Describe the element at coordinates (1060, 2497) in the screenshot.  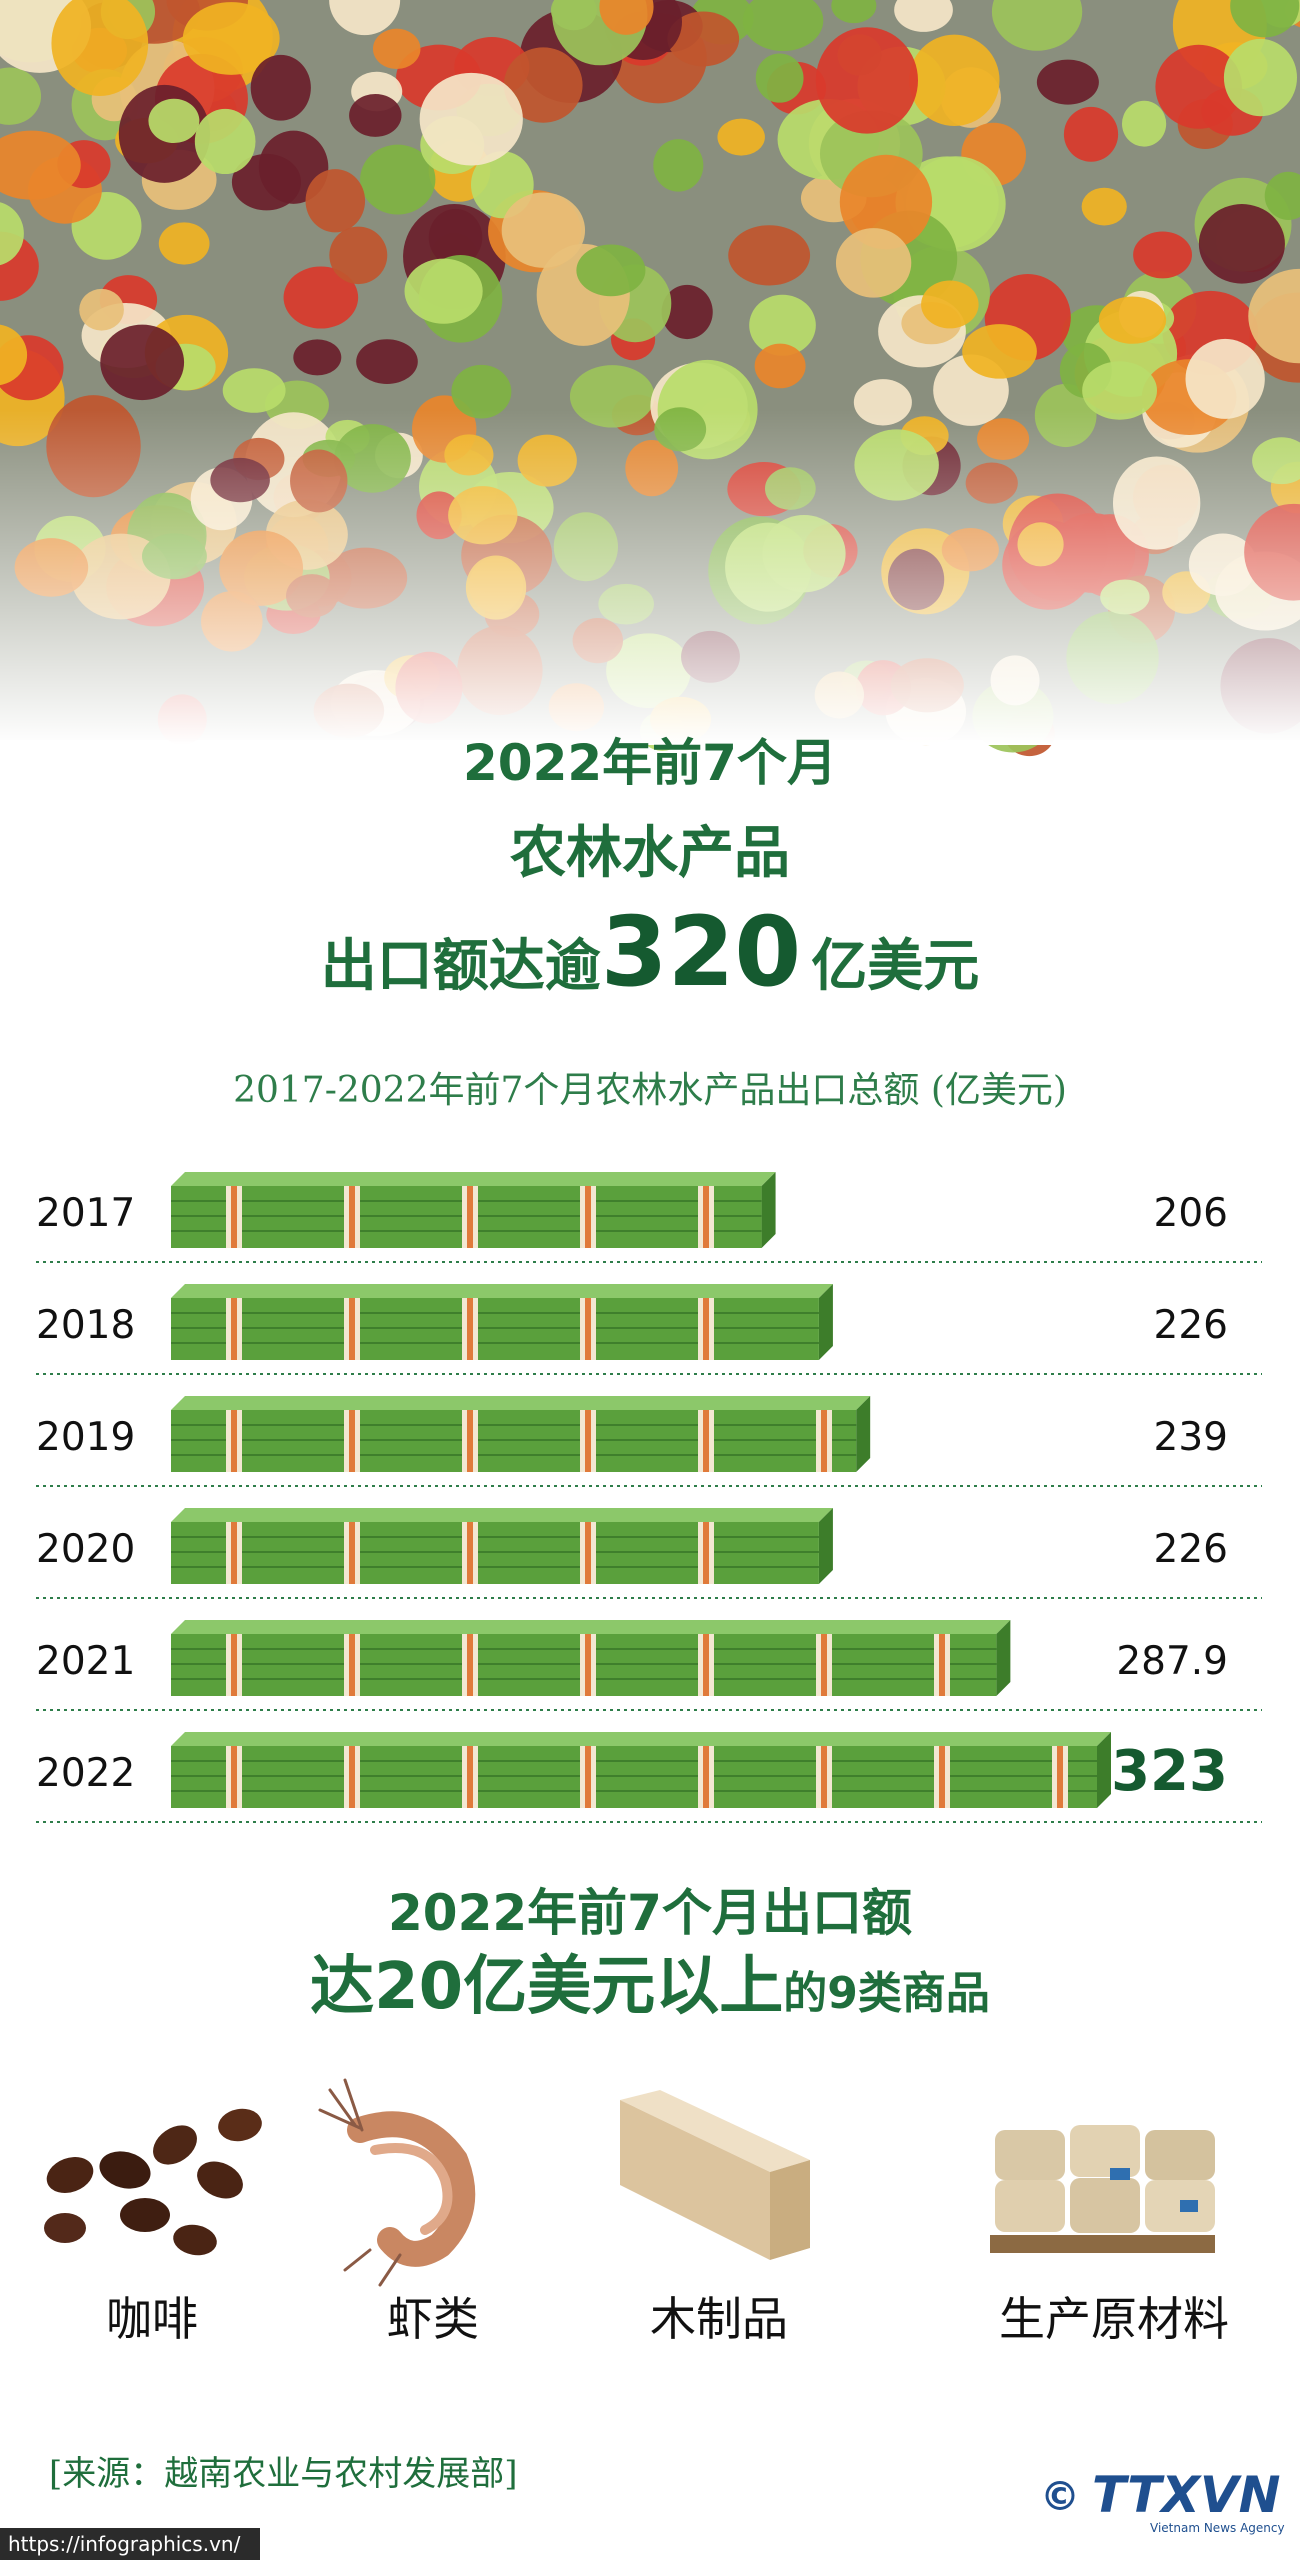
I see `copyright: ©` at that location.